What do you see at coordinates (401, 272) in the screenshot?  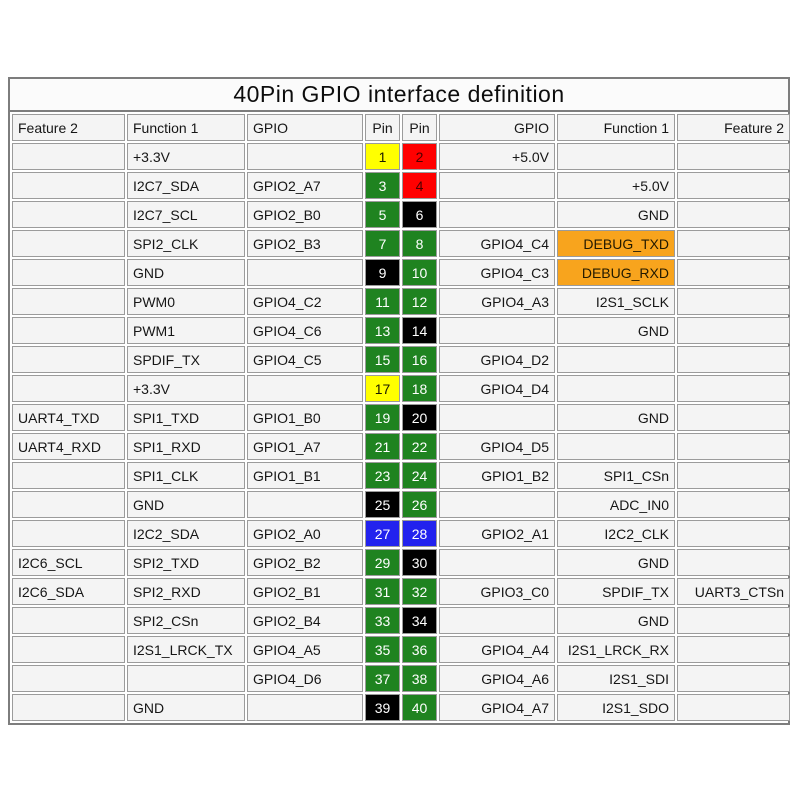 I see `pin-row: GND 9 10 GPIO4_C3 DEBUG_RXD` at bounding box center [401, 272].